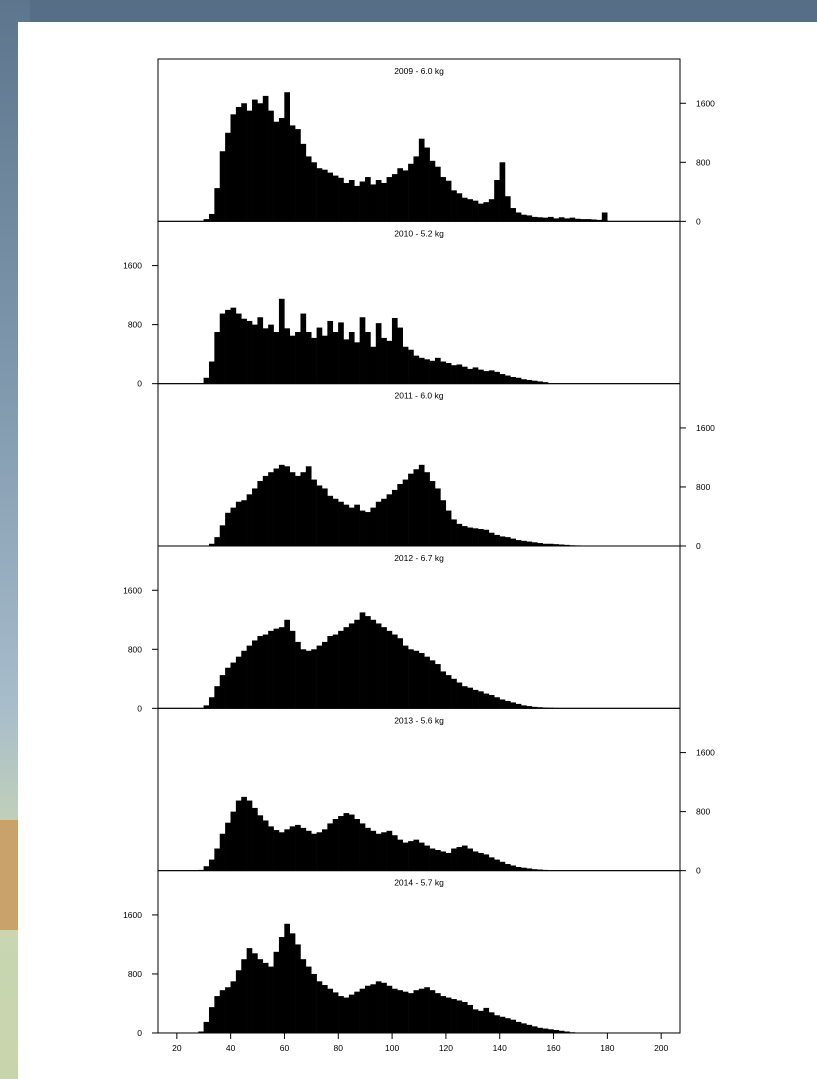  I want to click on y-tick-label: 800, so click(703, 162).